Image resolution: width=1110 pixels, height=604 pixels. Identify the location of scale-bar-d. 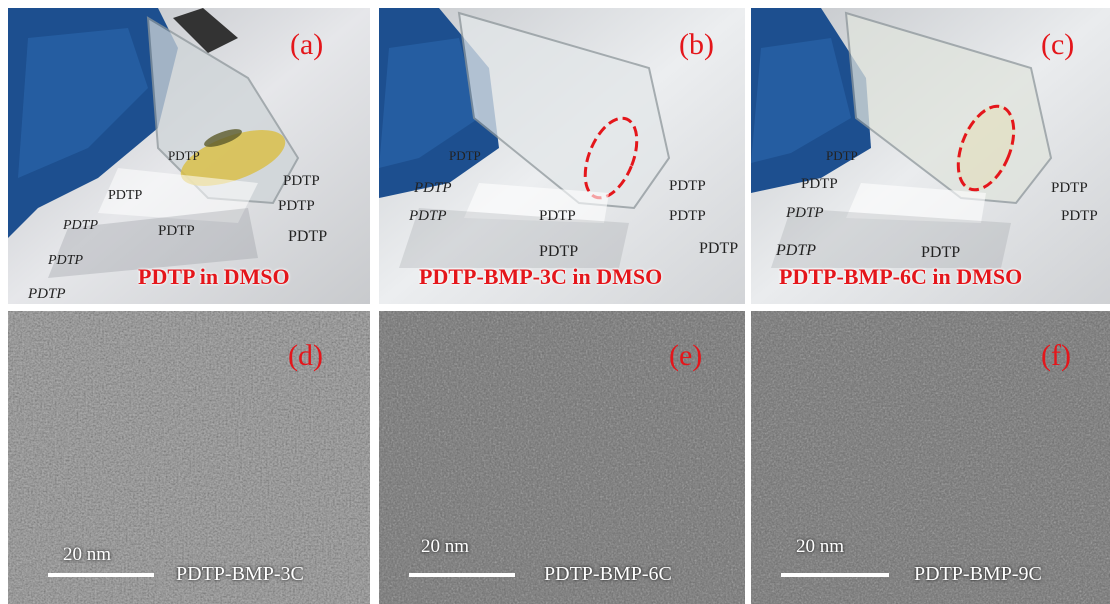
(101, 575).